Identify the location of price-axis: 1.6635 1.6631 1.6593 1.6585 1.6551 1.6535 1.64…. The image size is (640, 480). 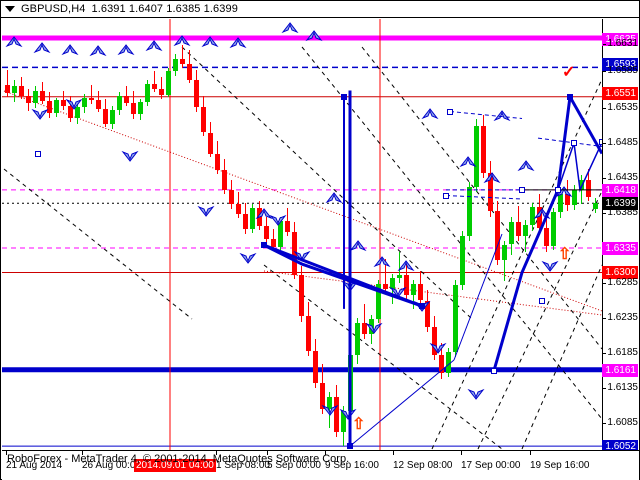
(620, 241).